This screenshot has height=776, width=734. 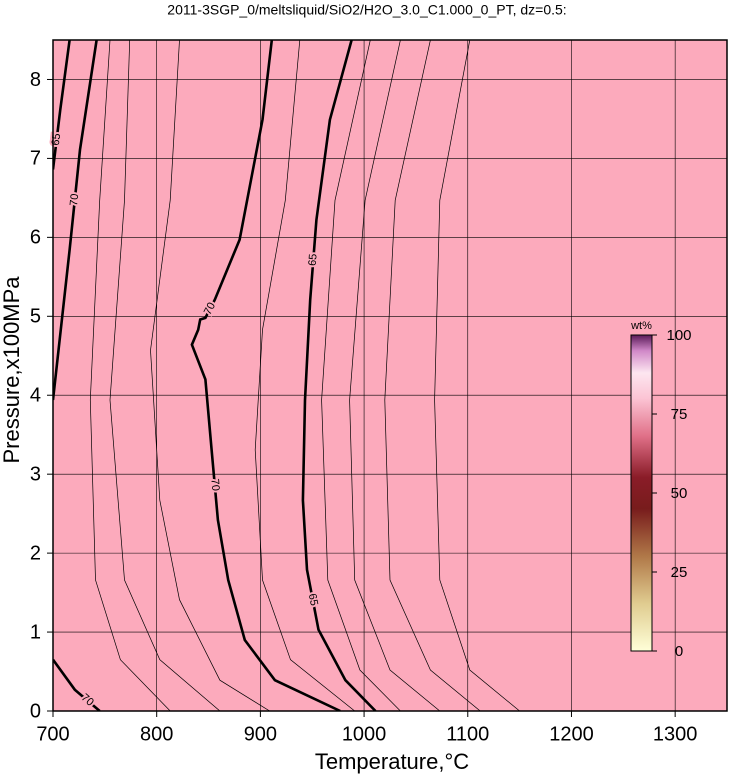 What do you see at coordinates (675, 734) in the screenshot?
I see `x-tick-label: 1300` at bounding box center [675, 734].